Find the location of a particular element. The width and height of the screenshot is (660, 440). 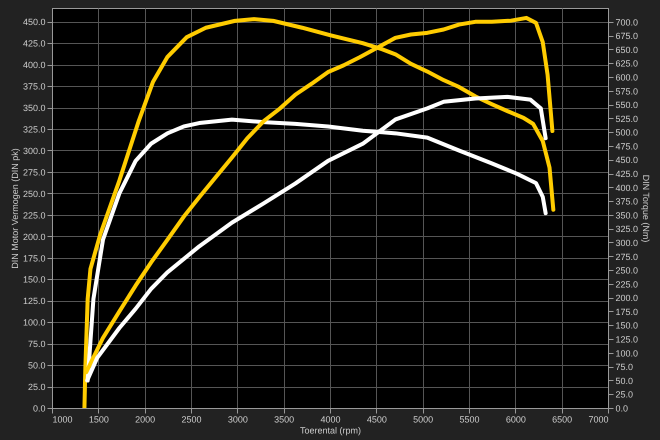

x-tick-label: 6000 is located at coordinates (516, 419).